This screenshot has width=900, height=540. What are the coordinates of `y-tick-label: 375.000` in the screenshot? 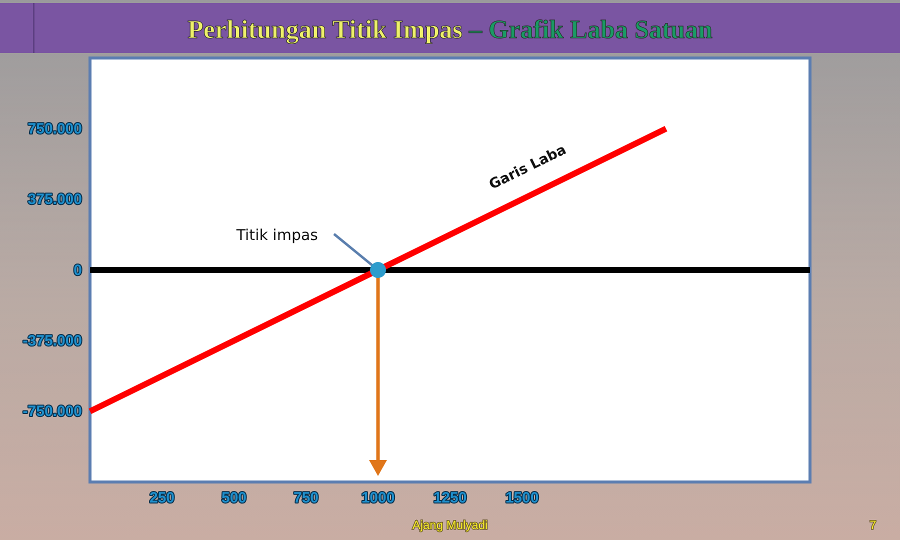 It's located at (55, 199).